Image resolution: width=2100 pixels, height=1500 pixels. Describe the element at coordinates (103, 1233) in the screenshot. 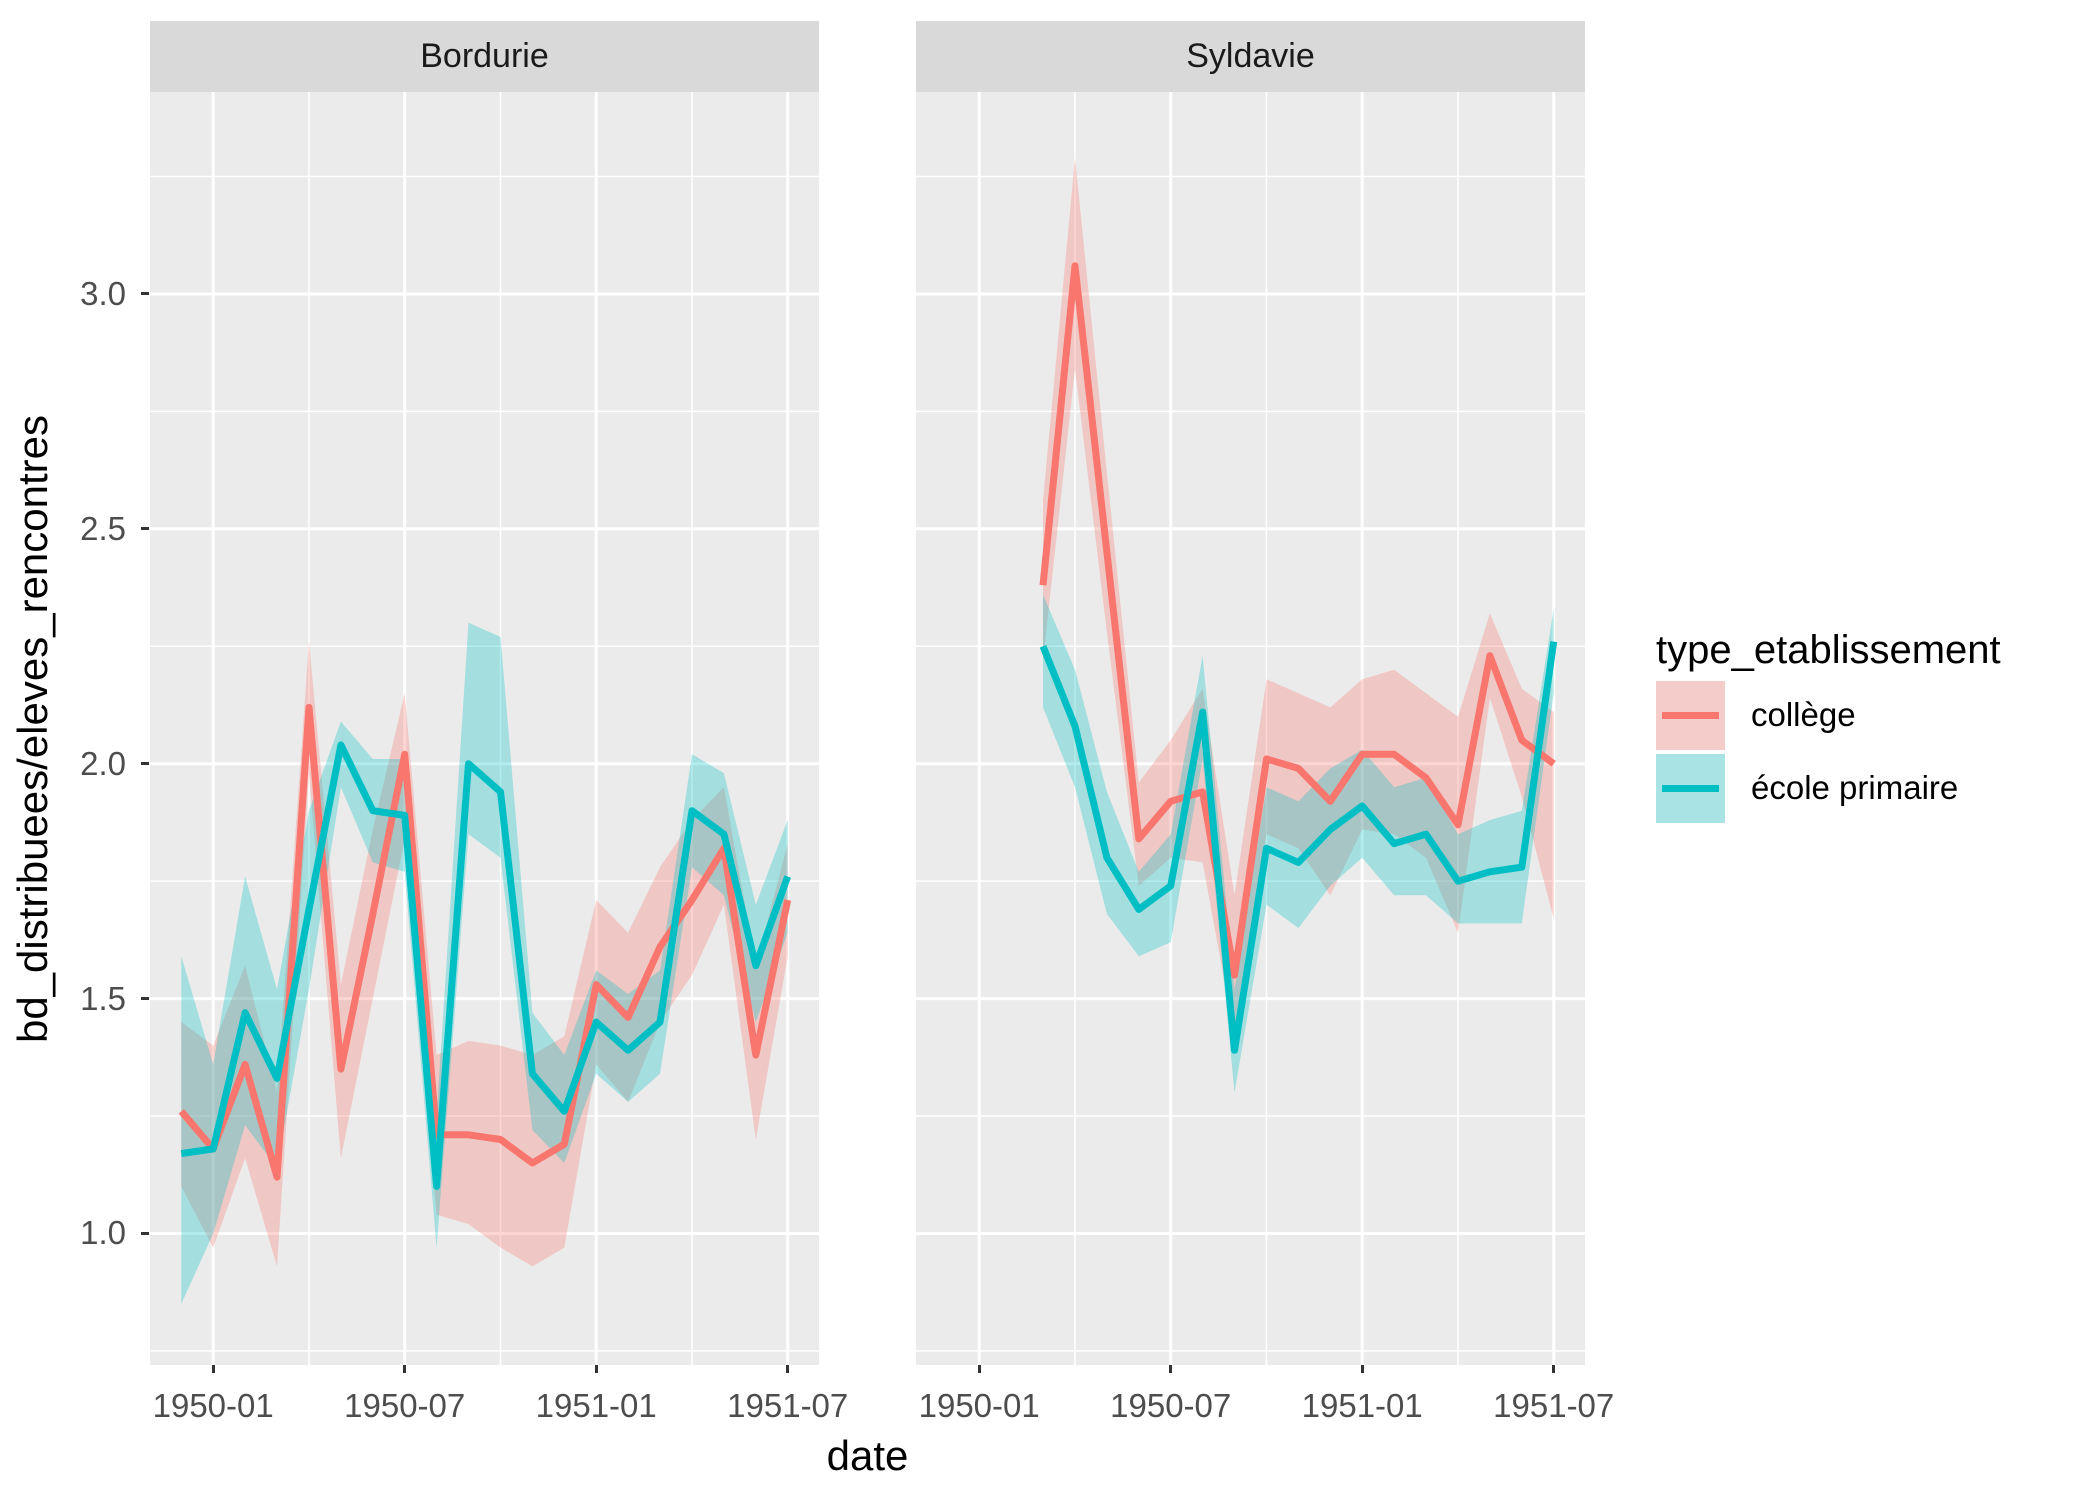

I see `y-tick-label: 1.0` at that location.